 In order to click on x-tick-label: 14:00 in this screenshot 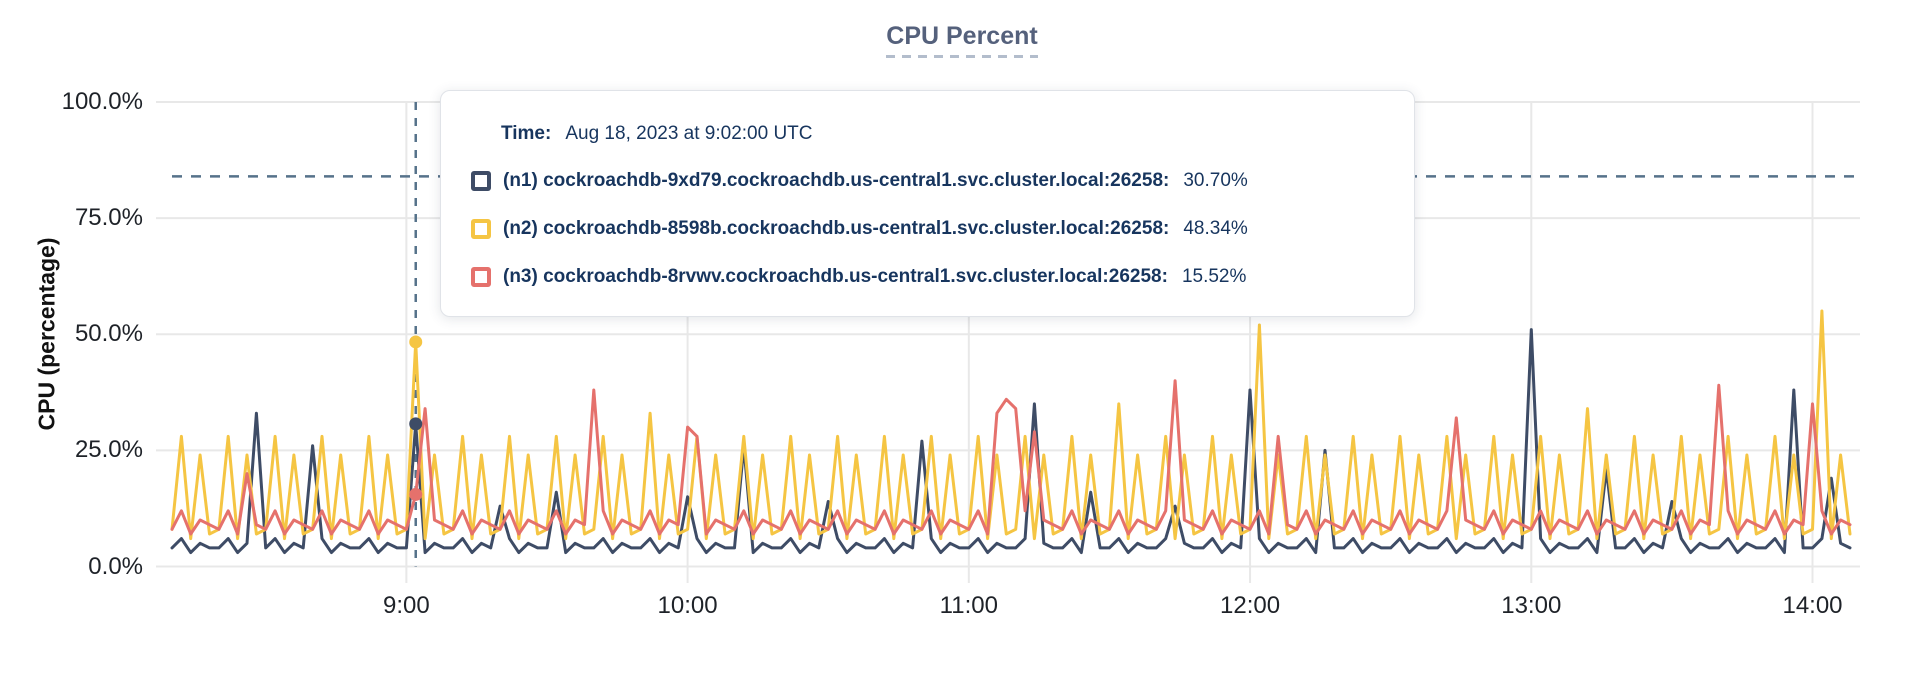, I will do `click(1812, 605)`.